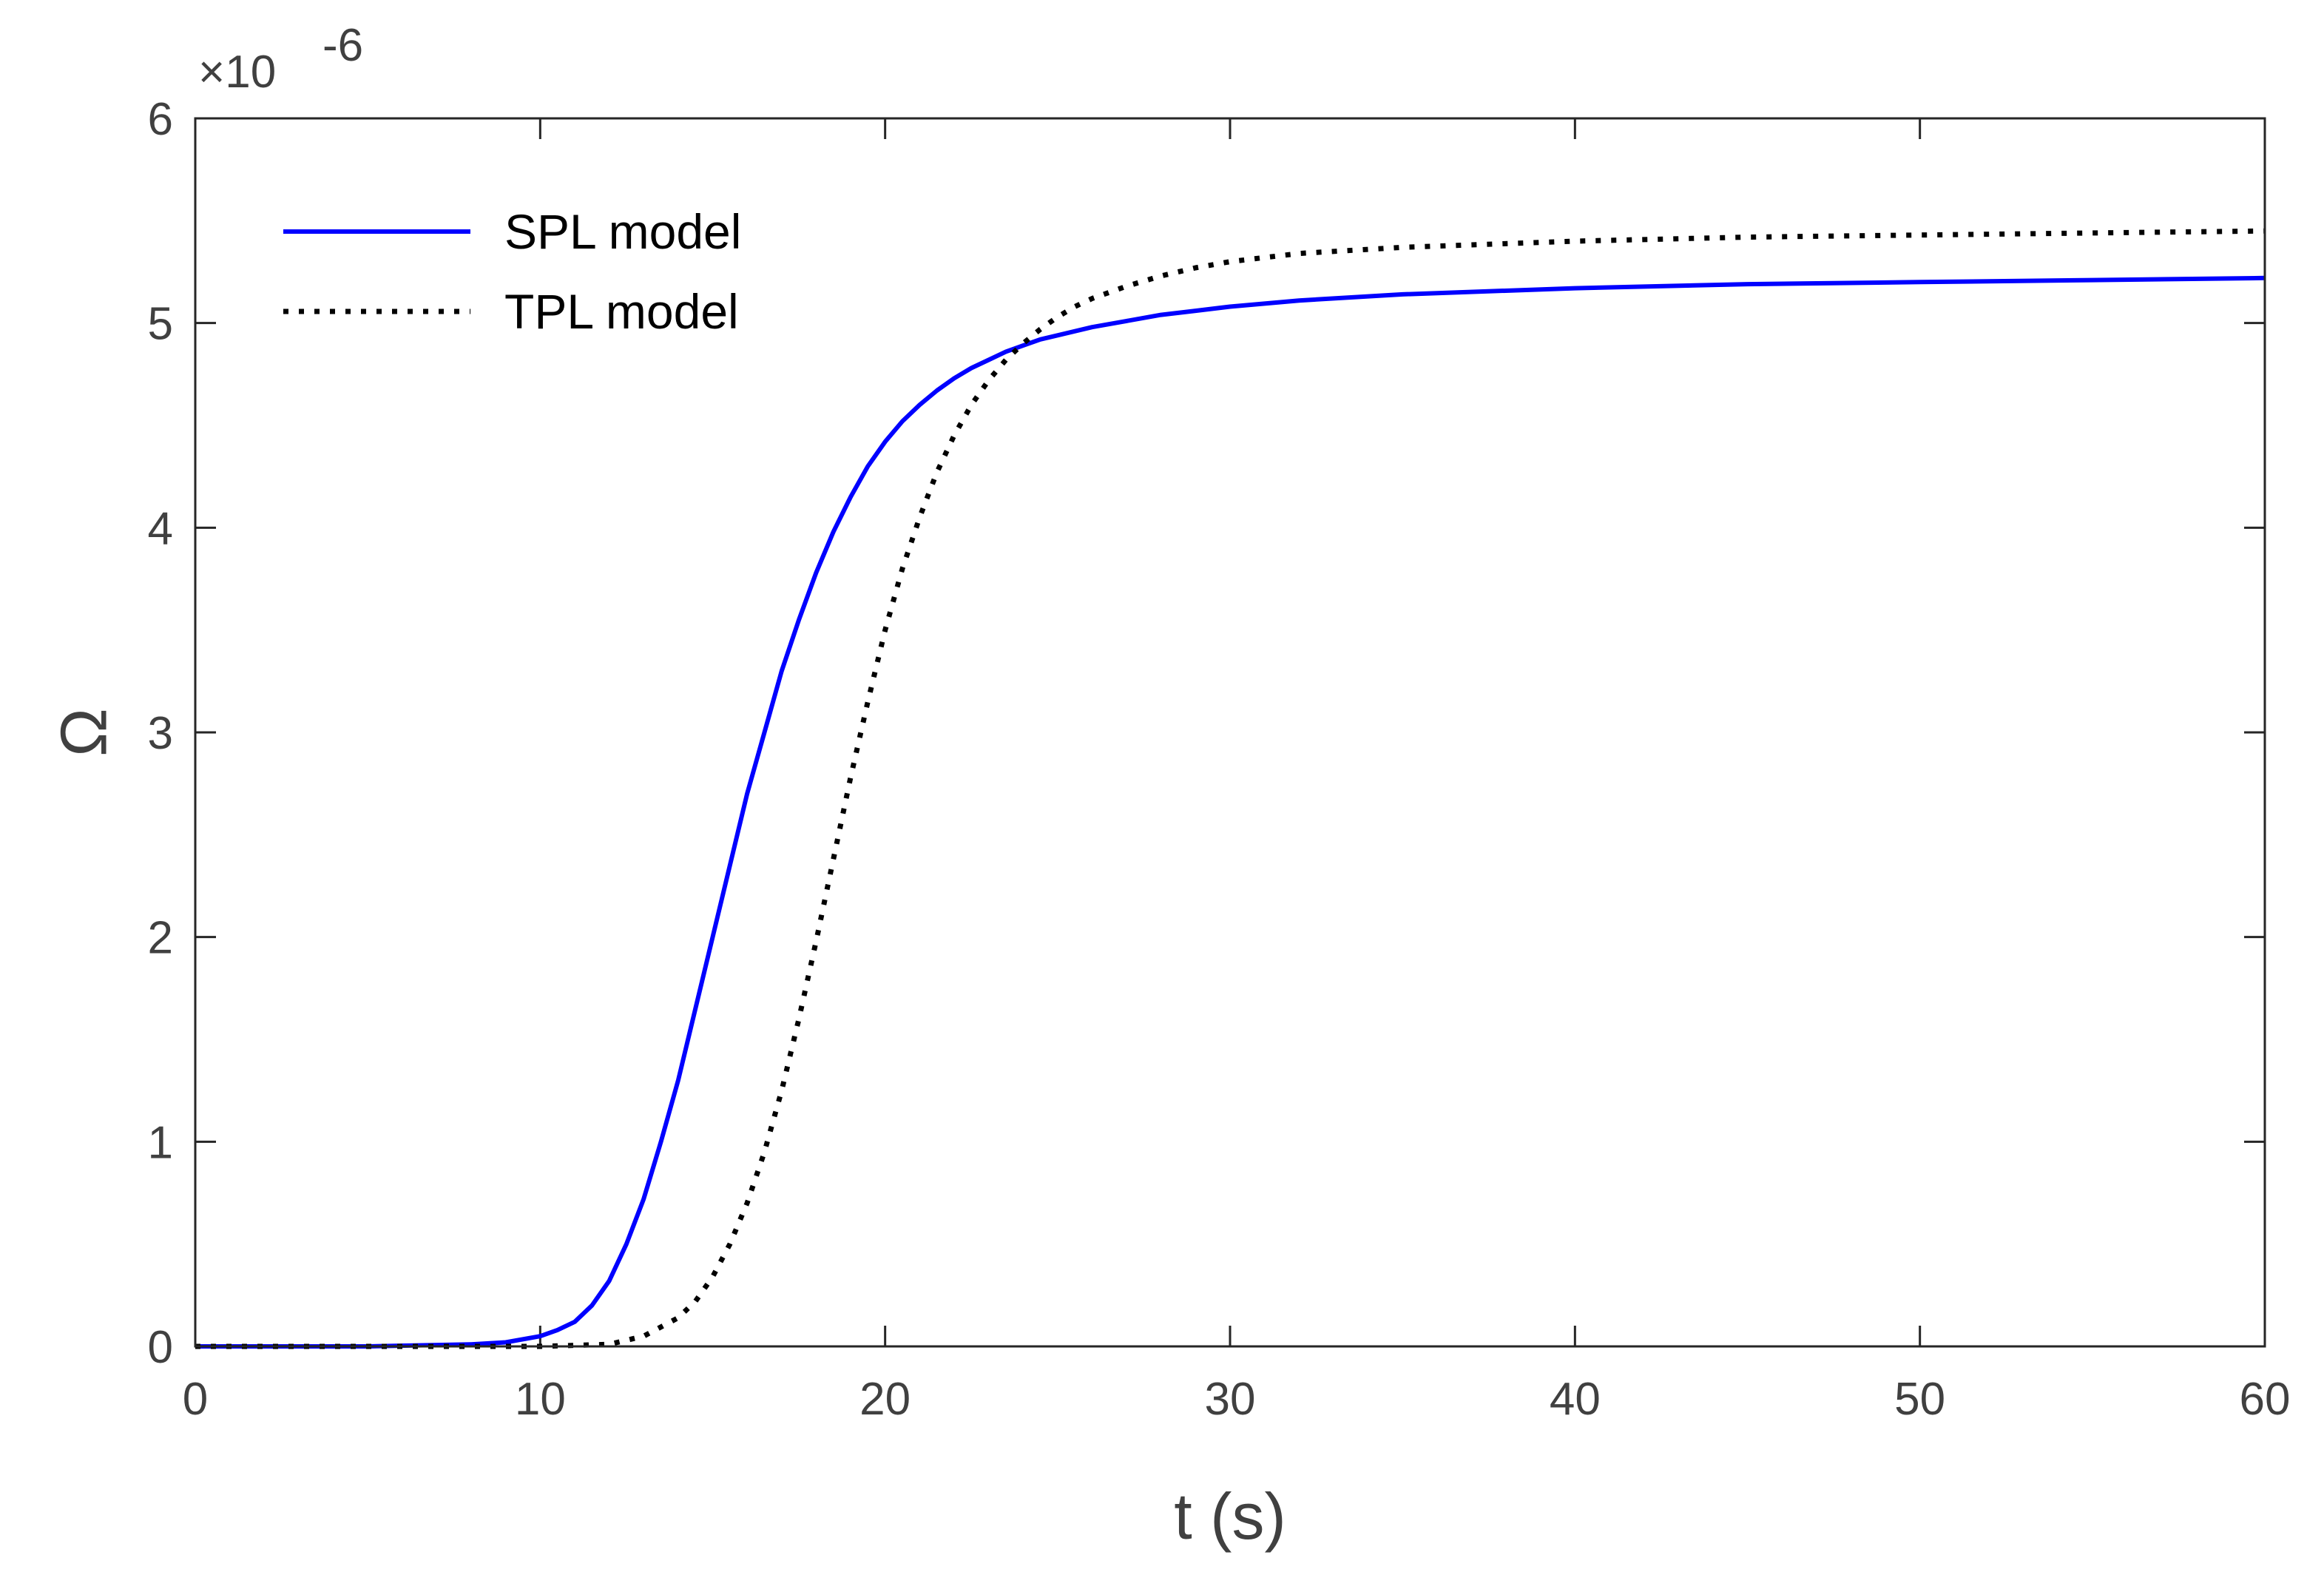  What do you see at coordinates (160, 119) in the screenshot?
I see `y-tick-label: 6` at bounding box center [160, 119].